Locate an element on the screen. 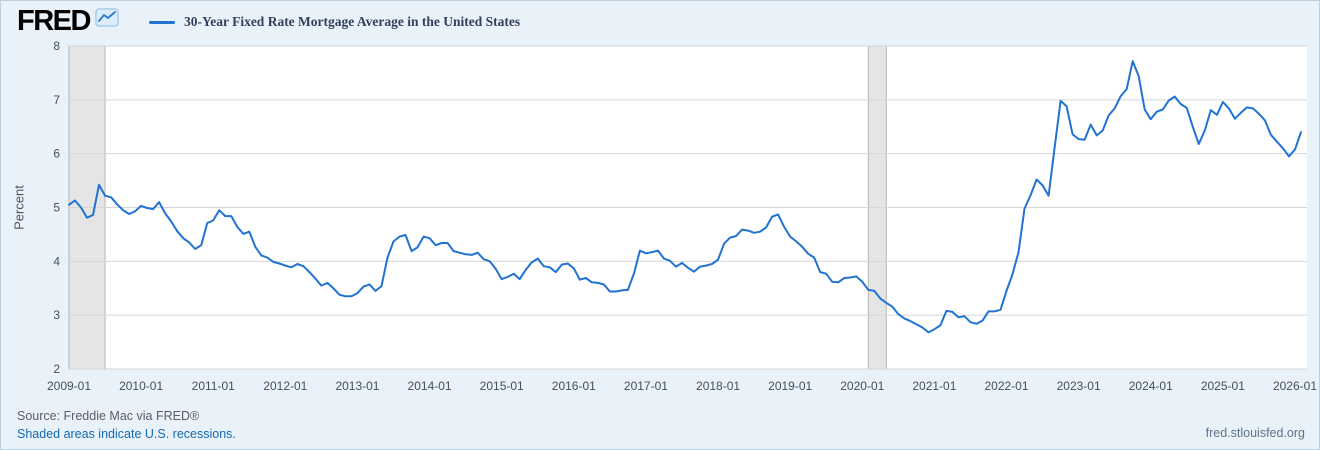 Image resolution: width=1320 pixels, height=450 pixels. svg-text: 7 is located at coordinates (56, 100).